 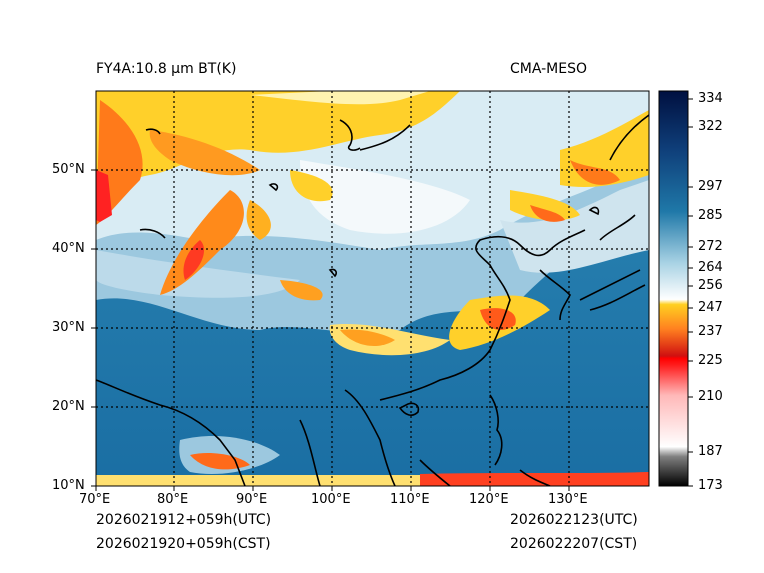 I want to click on lon-label-80e: 80°E, so click(x=173, y=499).